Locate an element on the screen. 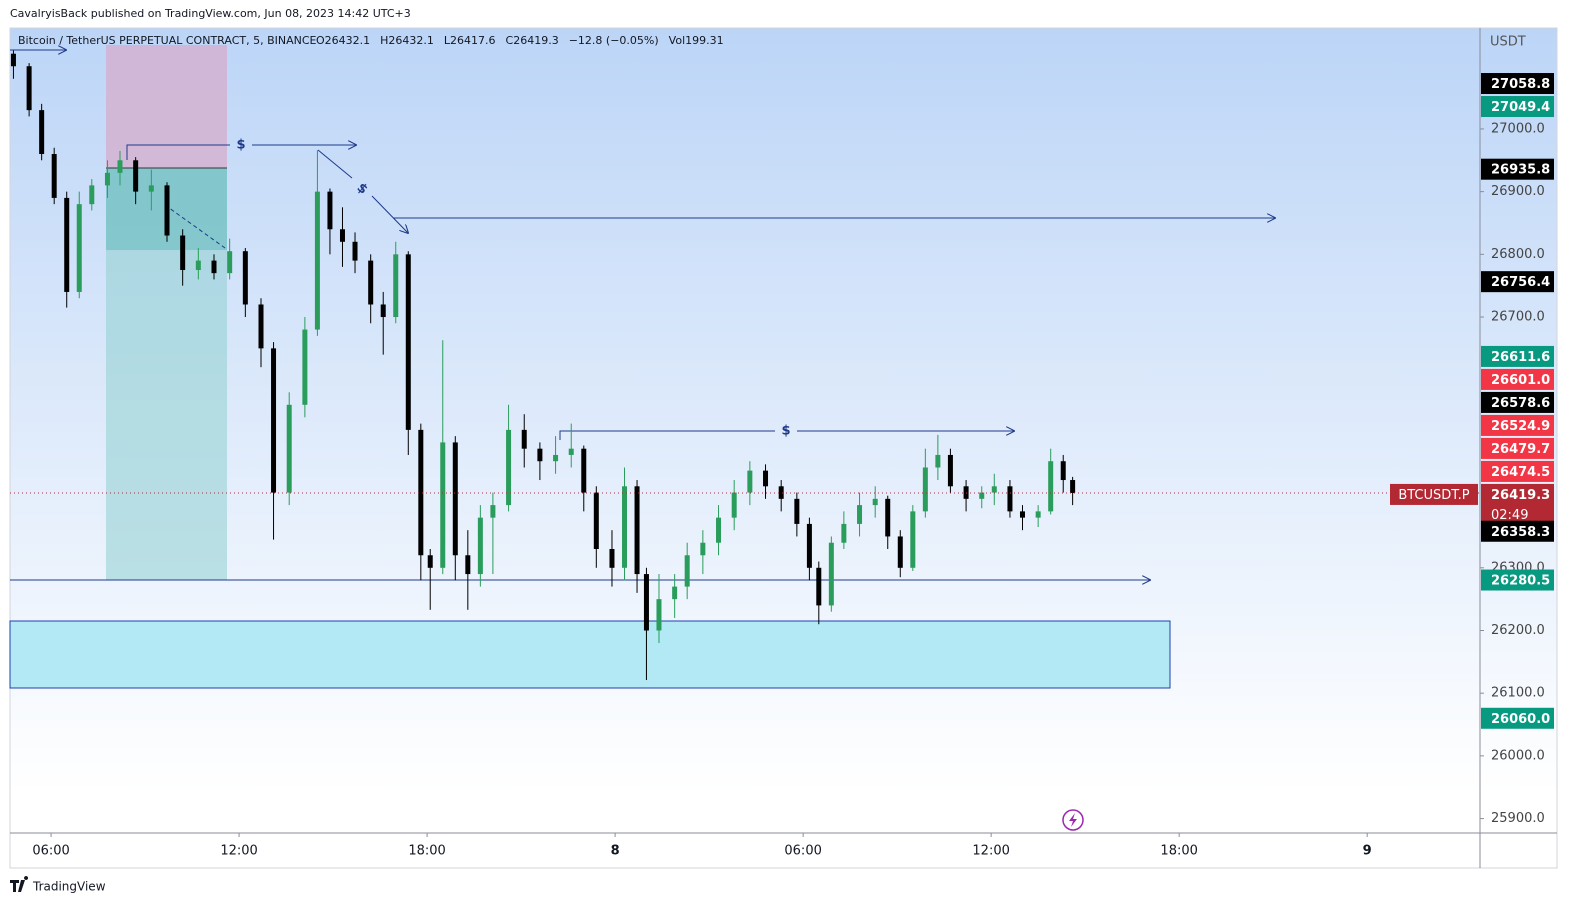 The height and width of the screenshot is (911, 1573). price-label: 26756.4 is located at coordinates (1520, 282).